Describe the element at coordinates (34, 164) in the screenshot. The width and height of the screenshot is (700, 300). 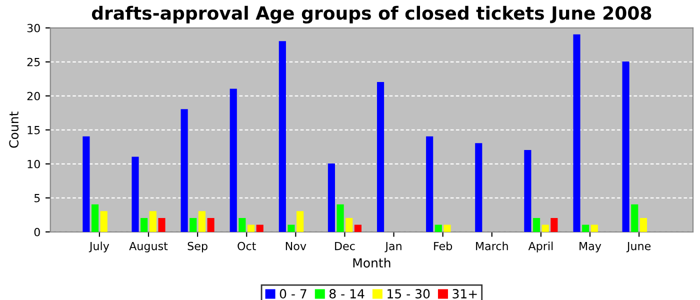
I see `y-tick-label: 10` at that location.